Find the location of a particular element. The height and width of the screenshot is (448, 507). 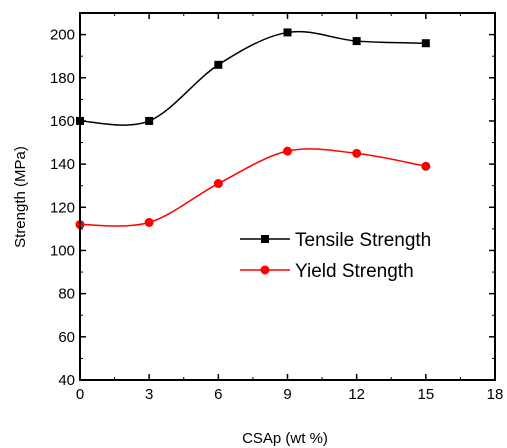

x-tick-label: 0 is located at coordinates (80, 394).